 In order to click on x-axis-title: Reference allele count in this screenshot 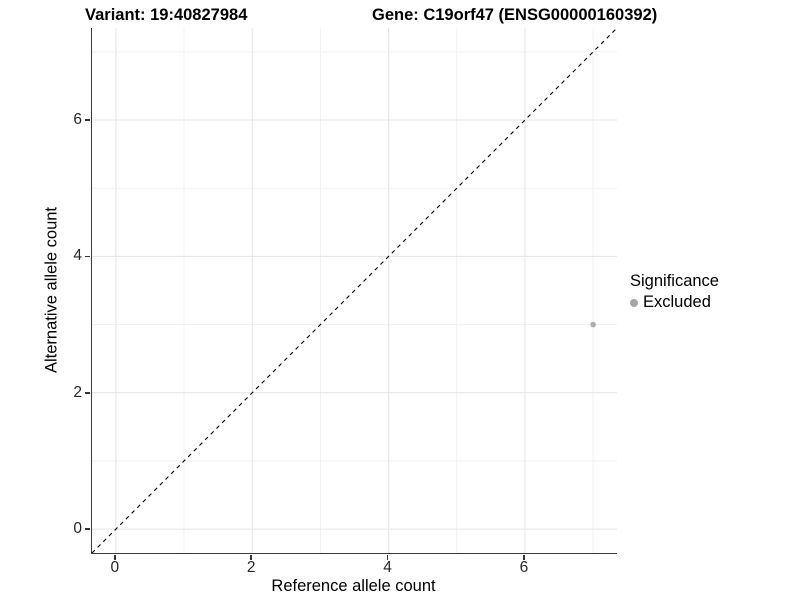, I will do `click(353, 586)`.